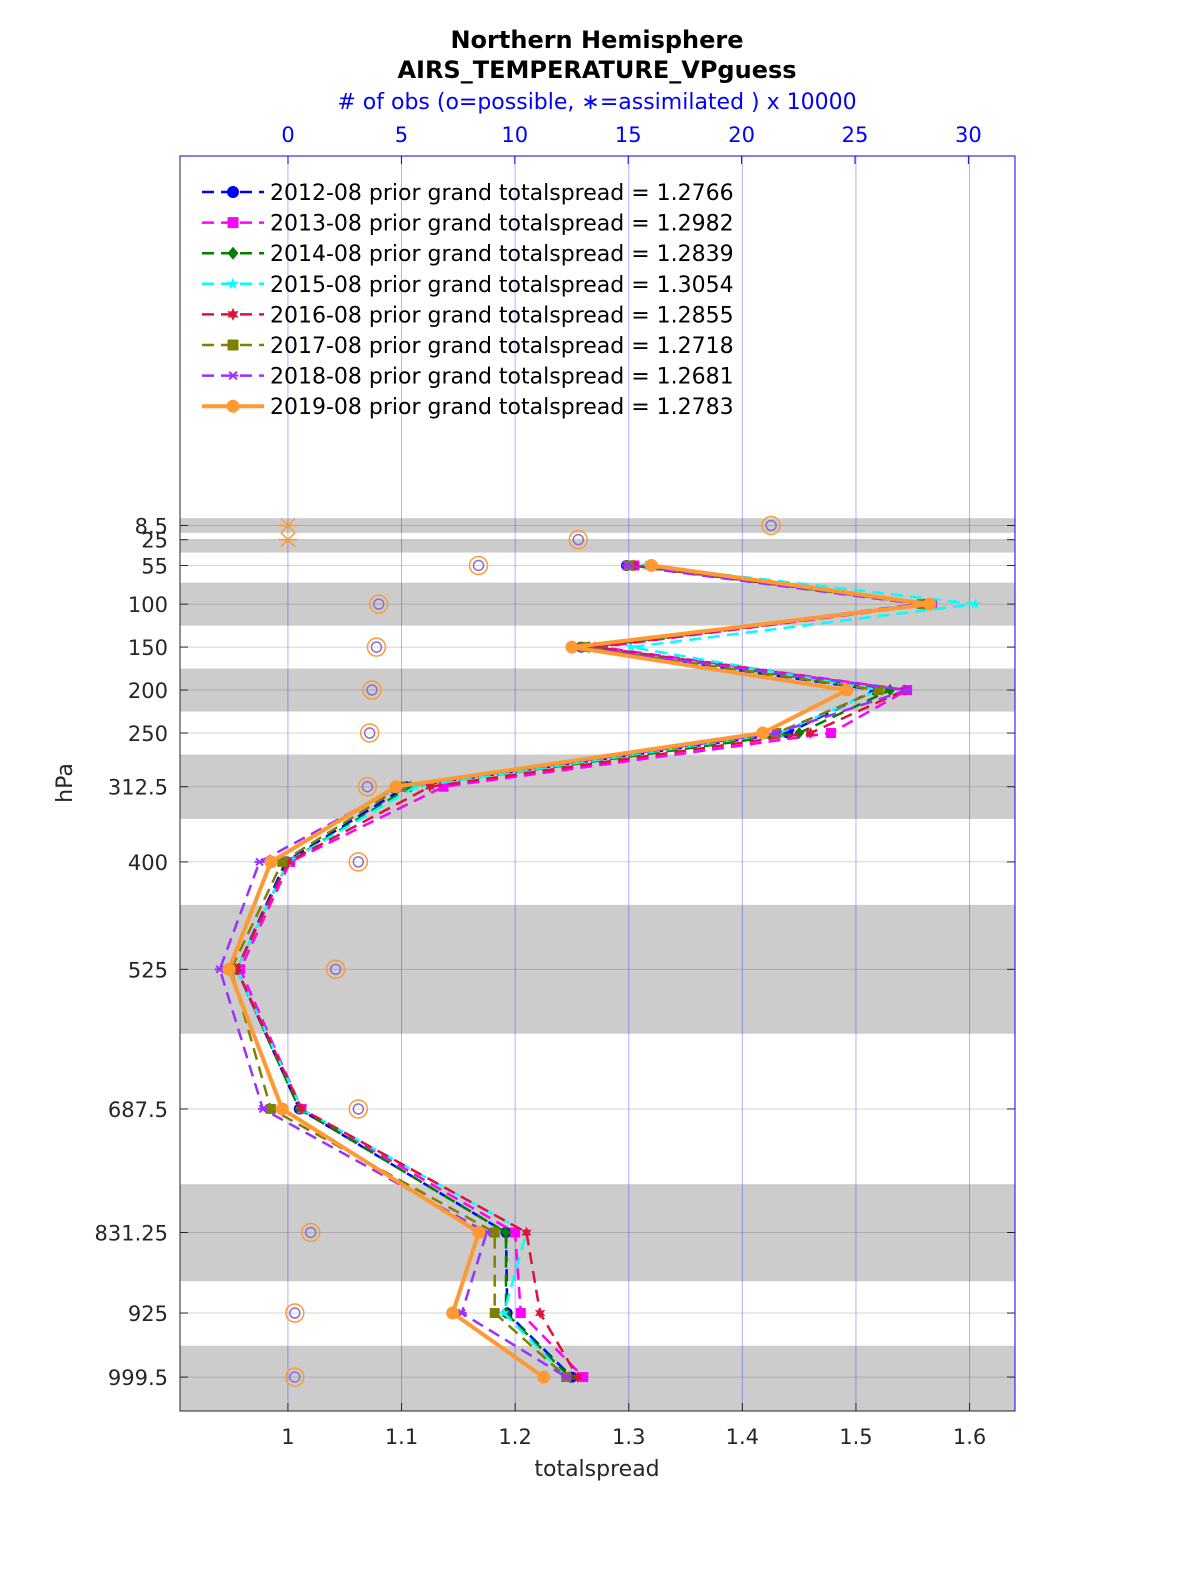  I want to click on y-tick-label: 400, so click(148, 863).